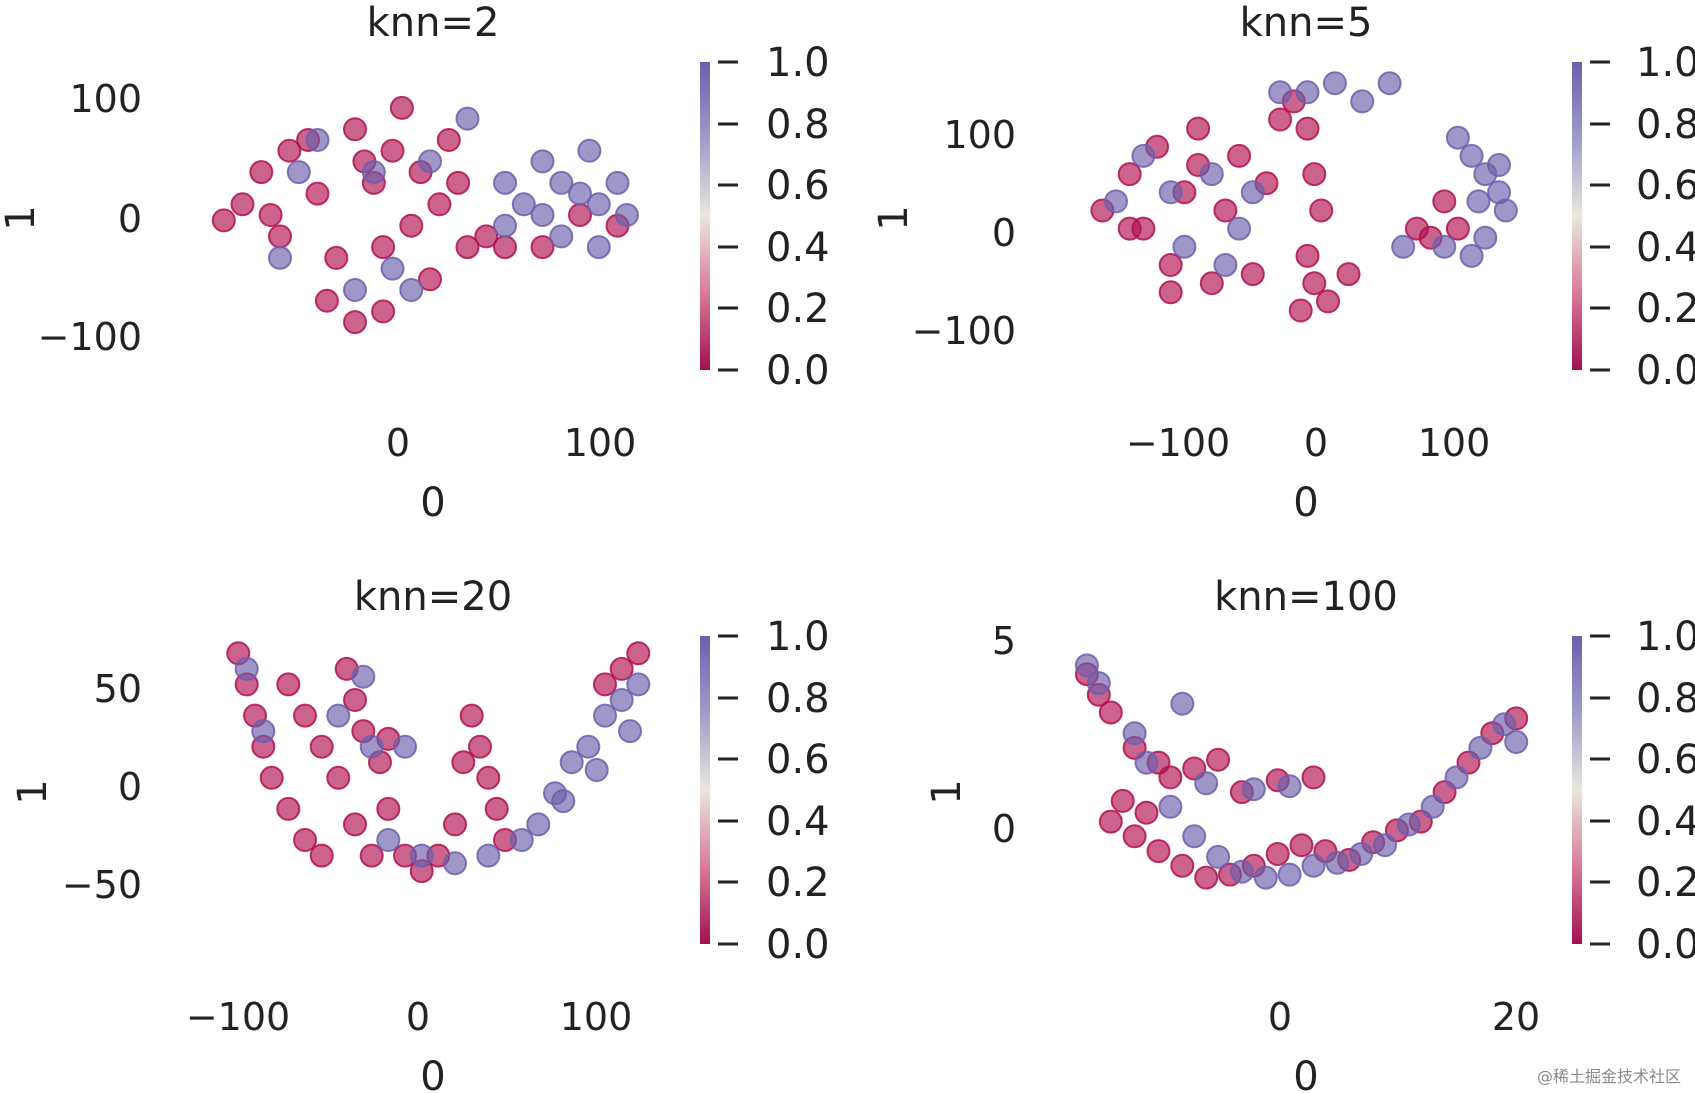  I want to click on x-tick-label: 0, so click(1316, 443).